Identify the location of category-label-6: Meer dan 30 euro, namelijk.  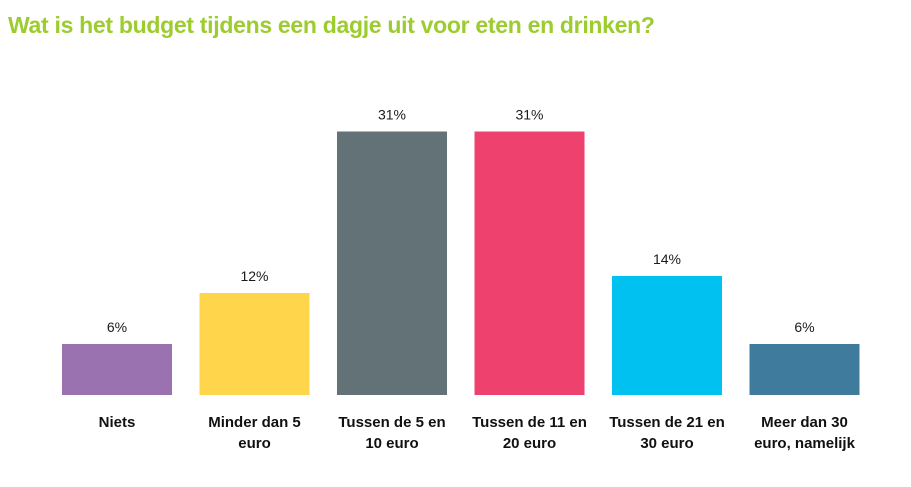
(805, 433).